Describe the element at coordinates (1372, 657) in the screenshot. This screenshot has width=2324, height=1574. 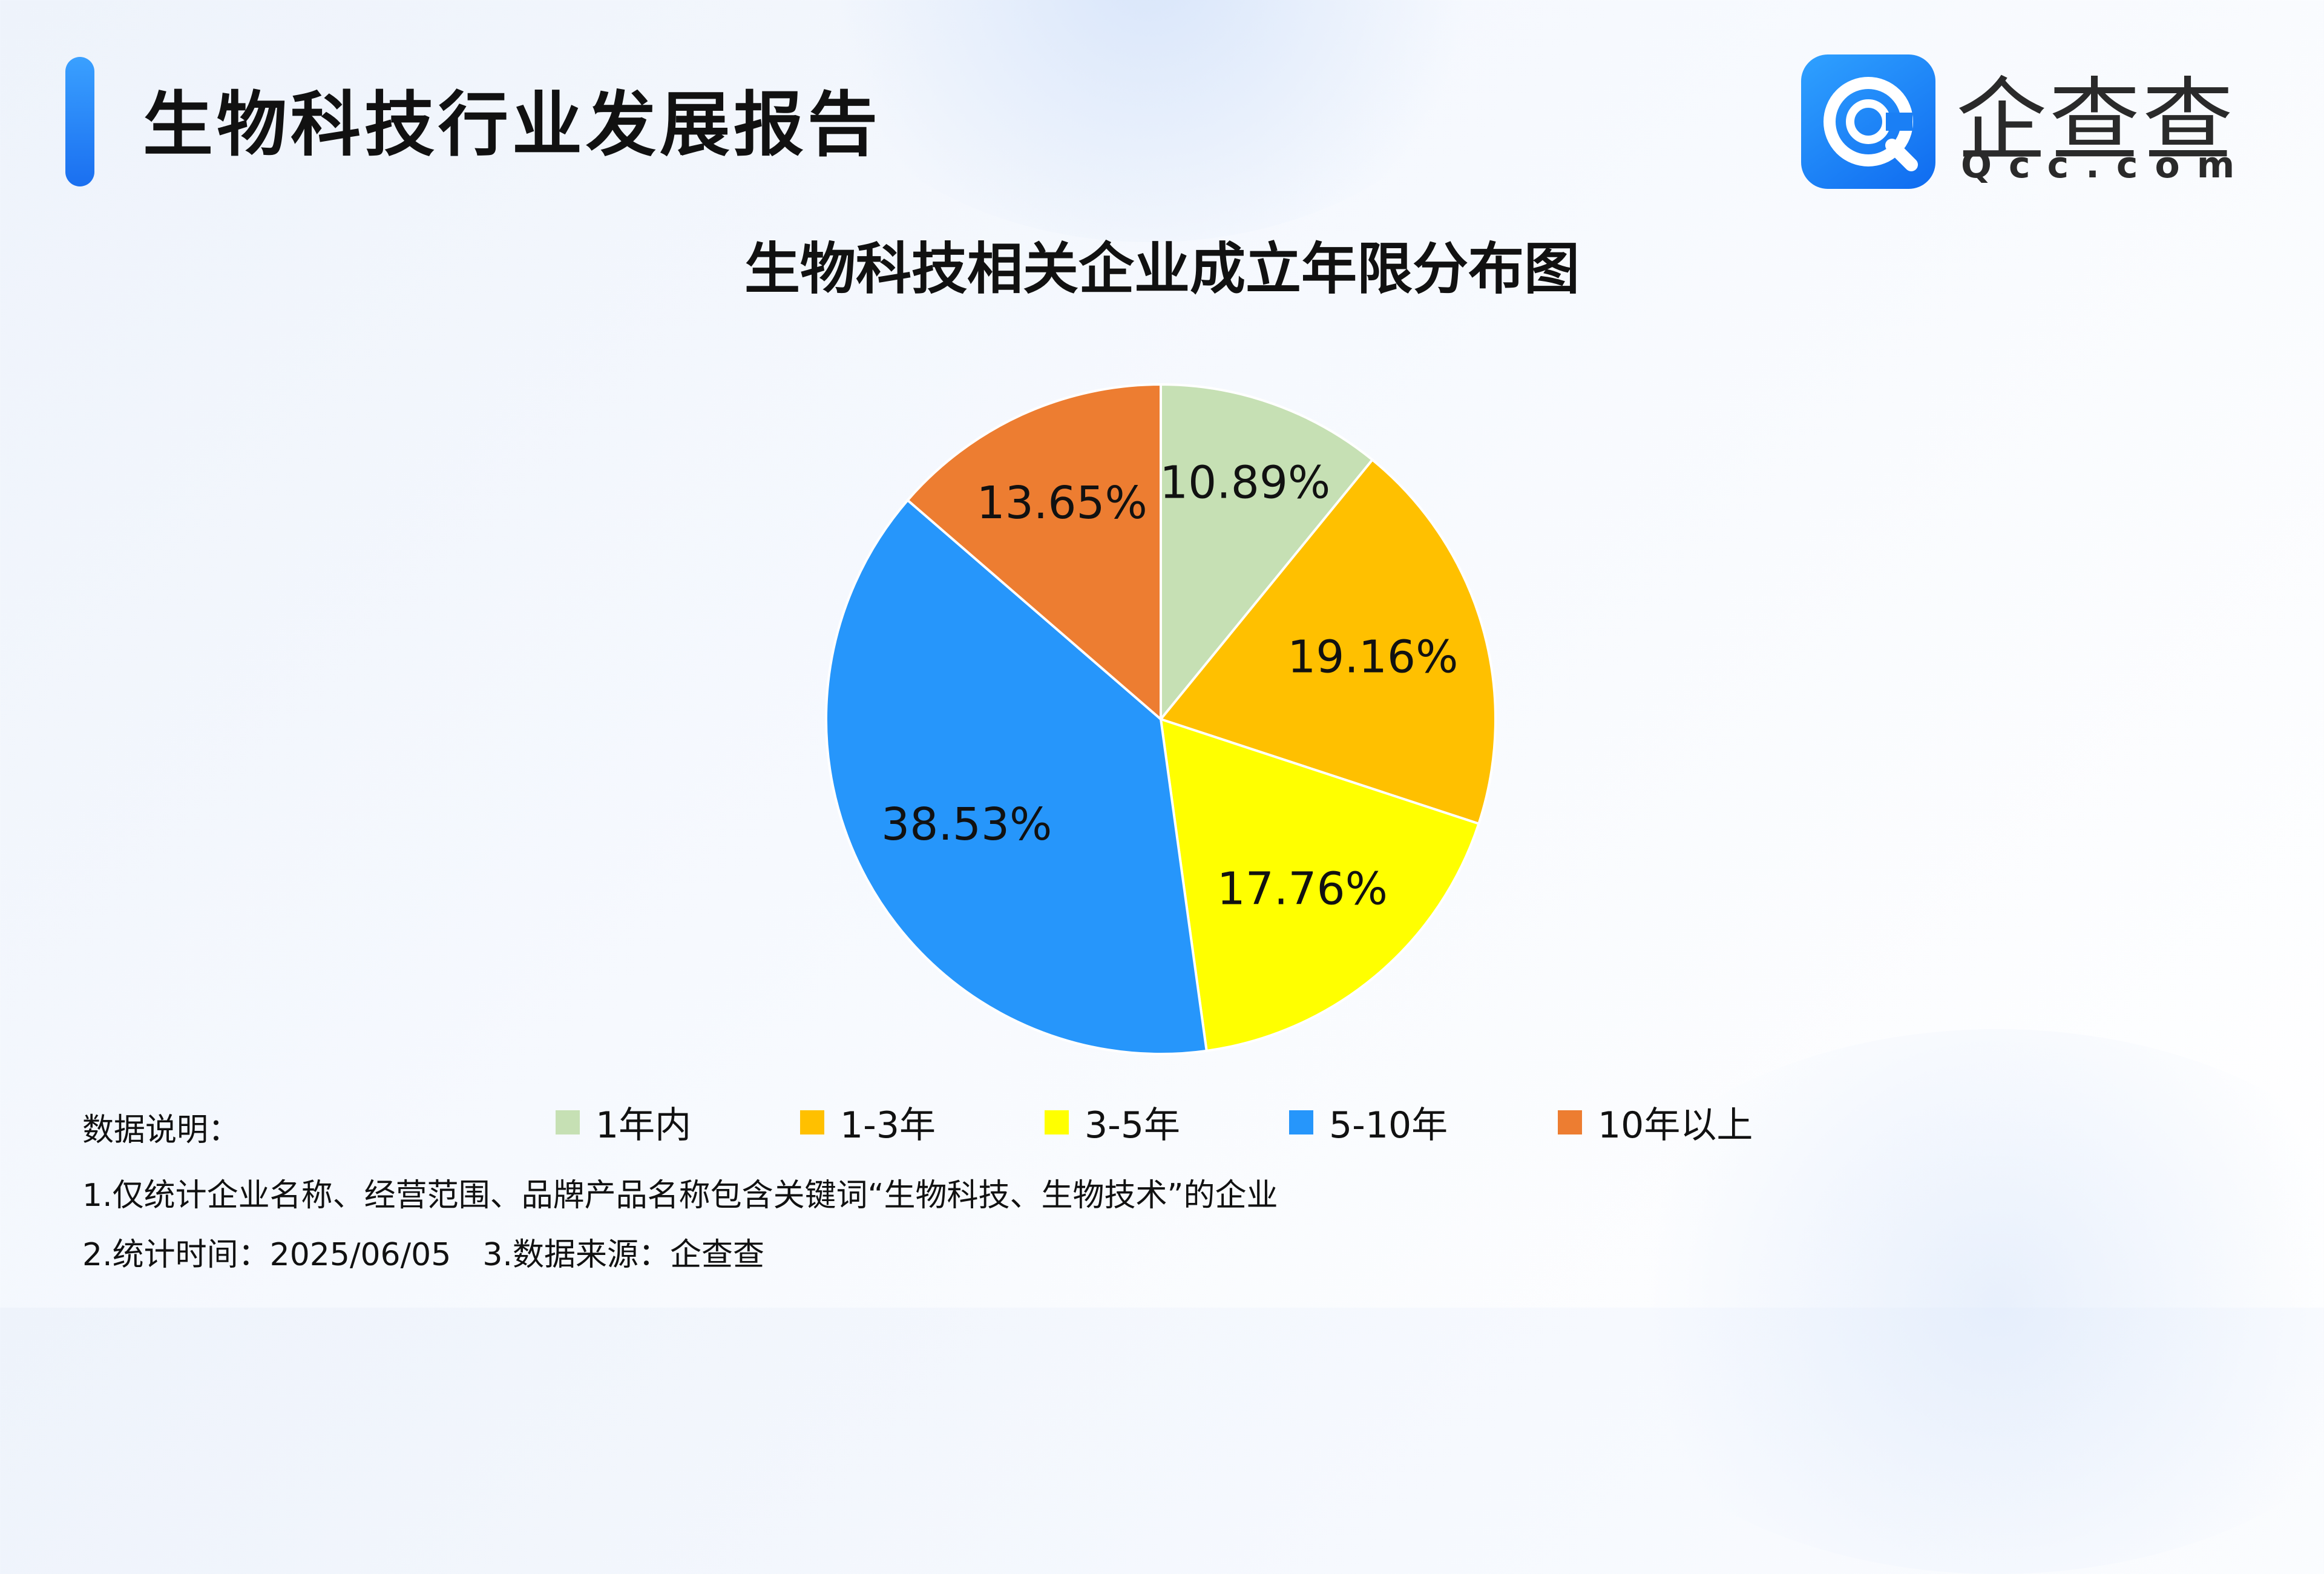
I see `slice-label-2: 19.16%` at that location.